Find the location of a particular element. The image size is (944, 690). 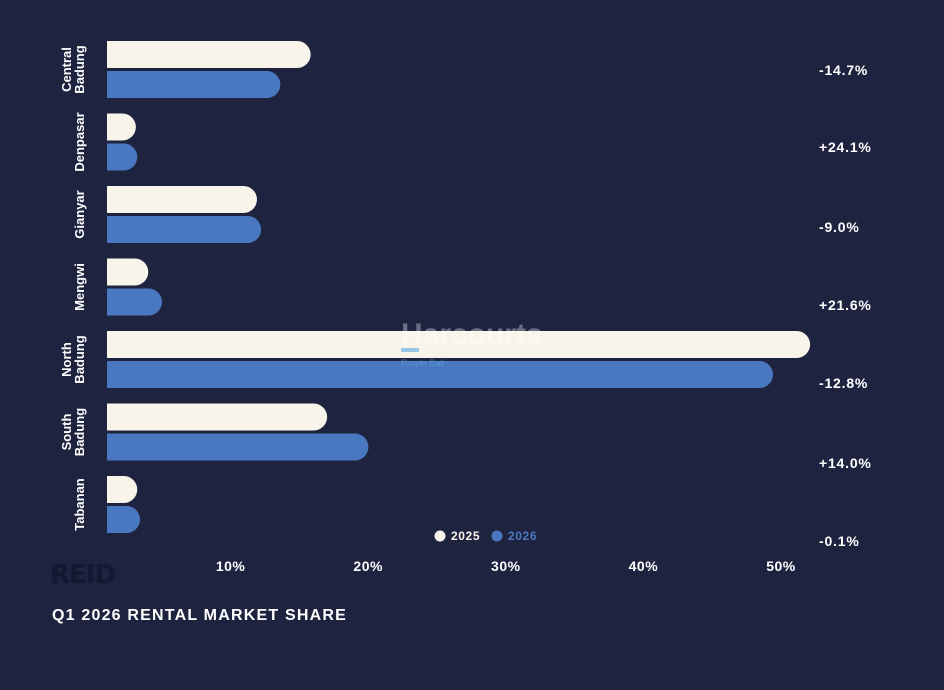

change-label: +21.6% is located at coordinates (845, 305).